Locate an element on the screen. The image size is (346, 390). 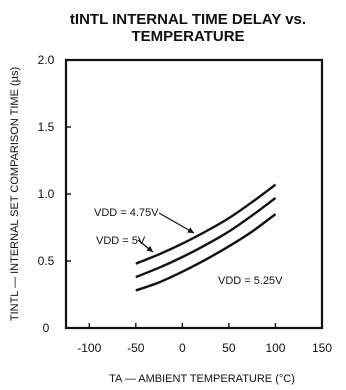
x-axis-label: TA — AMBIENT TEMPERATURE (°C) is located at coordinates (202, 379).